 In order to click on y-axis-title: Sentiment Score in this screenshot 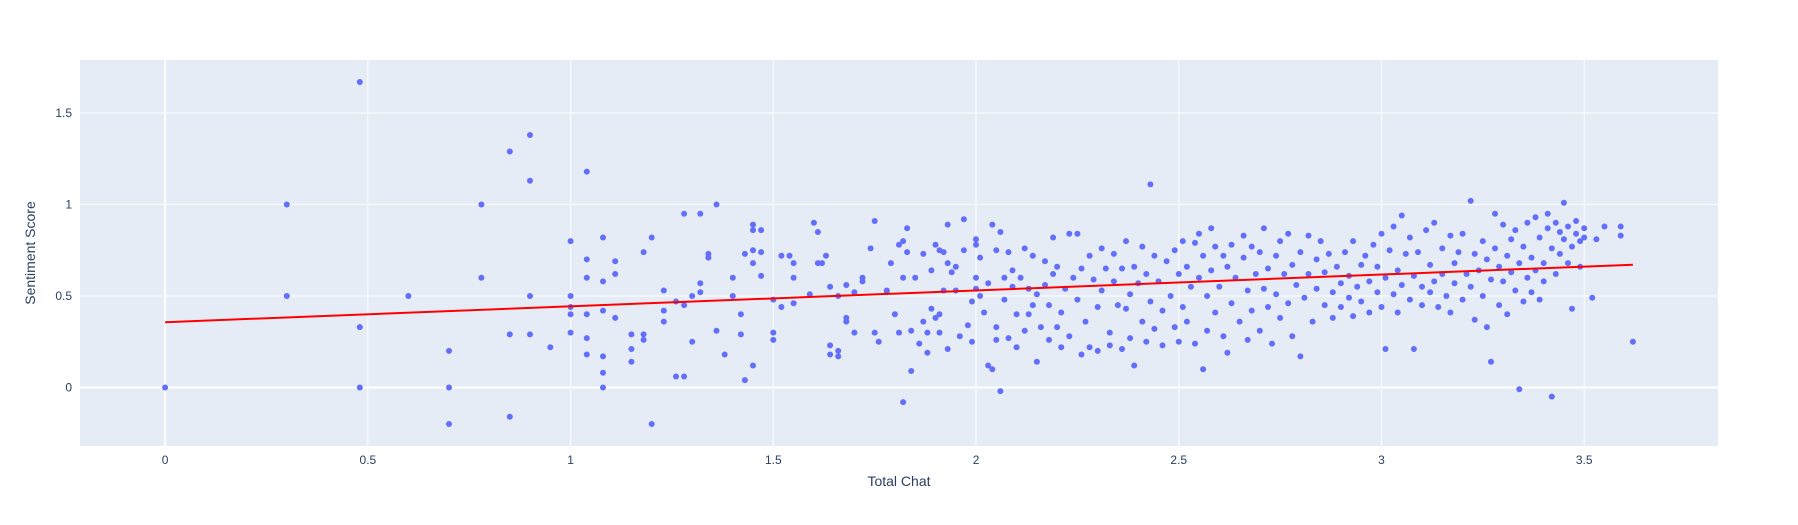, I will do `click(30, 253)`.